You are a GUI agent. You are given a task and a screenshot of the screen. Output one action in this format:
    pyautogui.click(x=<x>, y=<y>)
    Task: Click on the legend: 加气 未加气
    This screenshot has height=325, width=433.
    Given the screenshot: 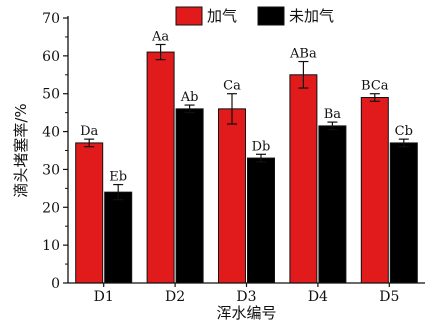 What is the action you would take?
    pyautogui.click(x=254, y=16)
    